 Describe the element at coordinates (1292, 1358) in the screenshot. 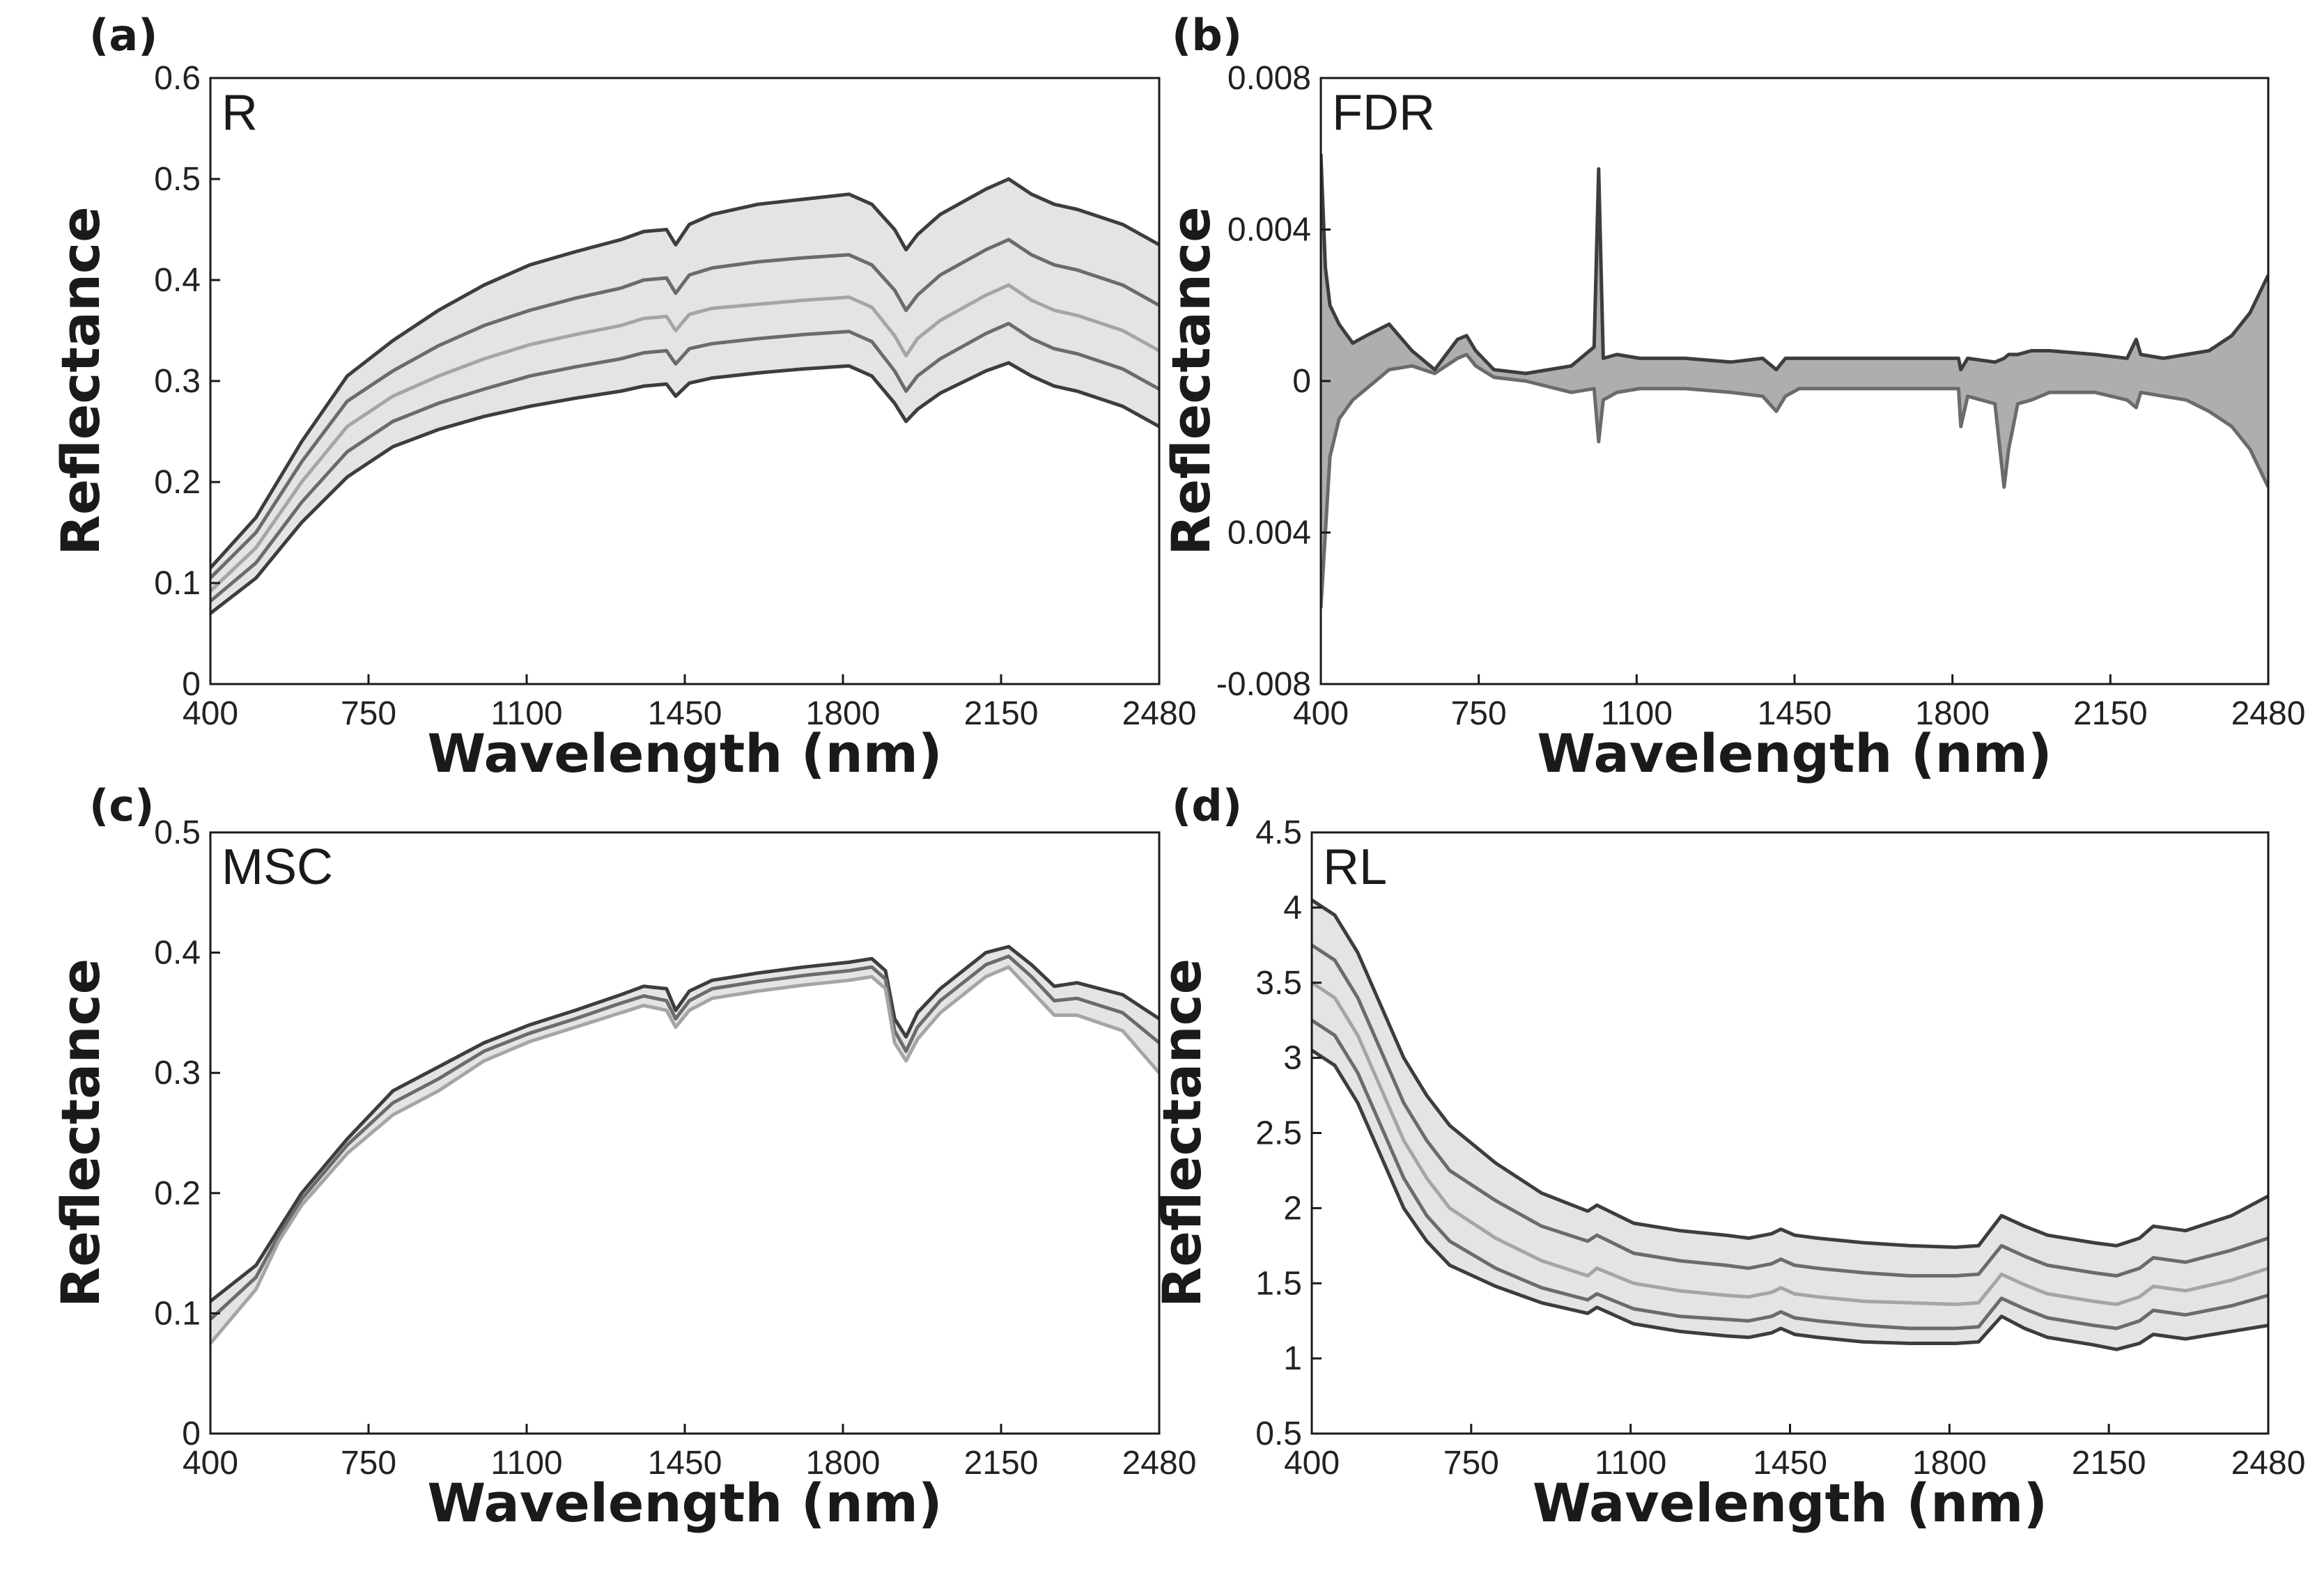

I see `y-tick-label: 1` at that location.